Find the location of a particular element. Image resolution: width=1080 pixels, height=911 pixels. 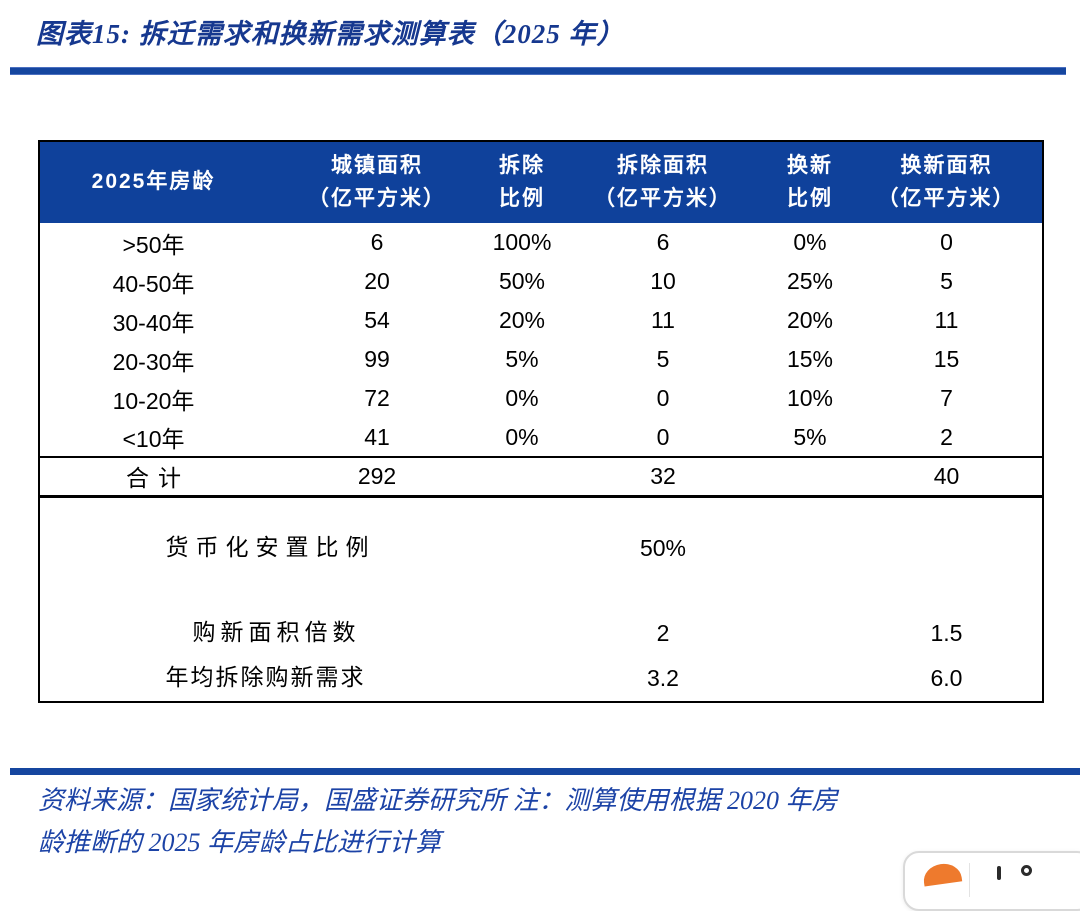

col-header-age: 2025年房龄 is located at coordinates (153, 182).